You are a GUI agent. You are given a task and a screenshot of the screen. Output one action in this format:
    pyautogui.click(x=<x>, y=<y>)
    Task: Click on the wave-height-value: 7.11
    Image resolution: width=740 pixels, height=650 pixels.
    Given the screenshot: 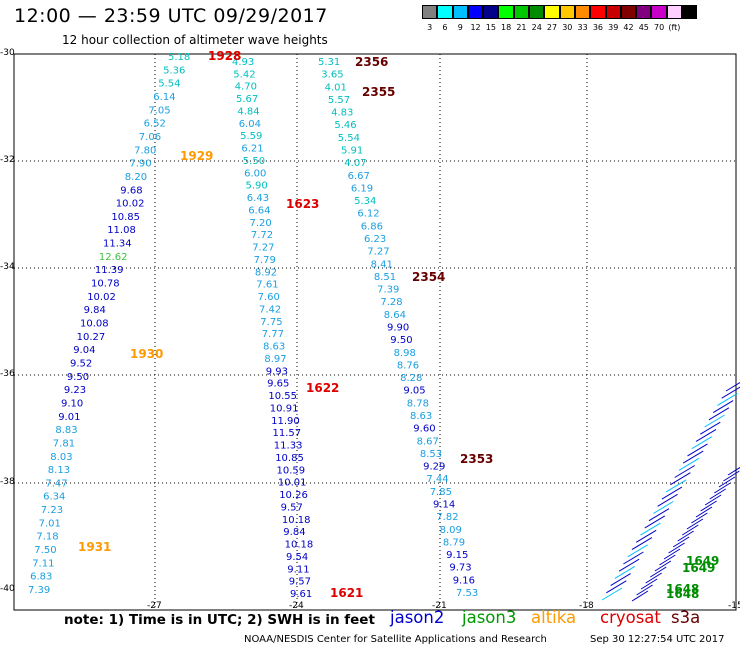 What is the action you would take?
    pyautogui.click(x=43, y=563)
    